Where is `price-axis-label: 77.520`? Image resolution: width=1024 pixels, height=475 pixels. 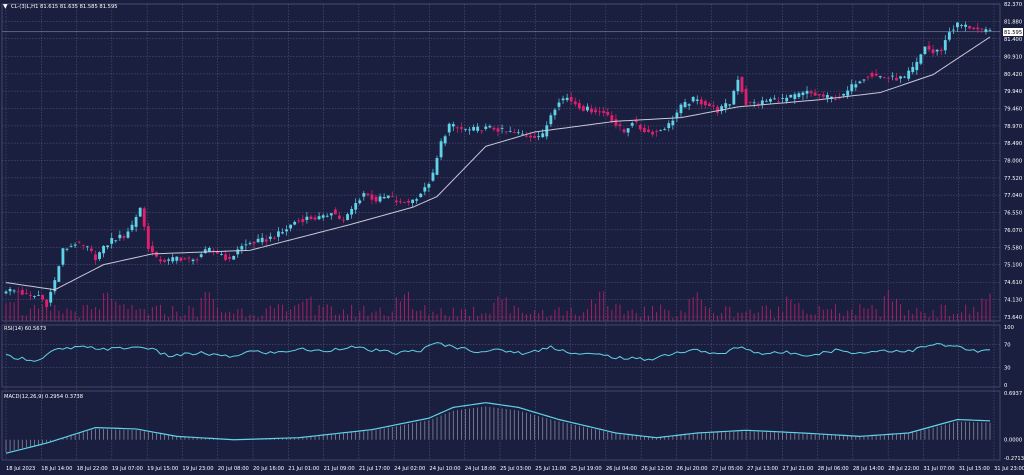
price-axis-label: 77.520 is located at coordinates (1013, 179).